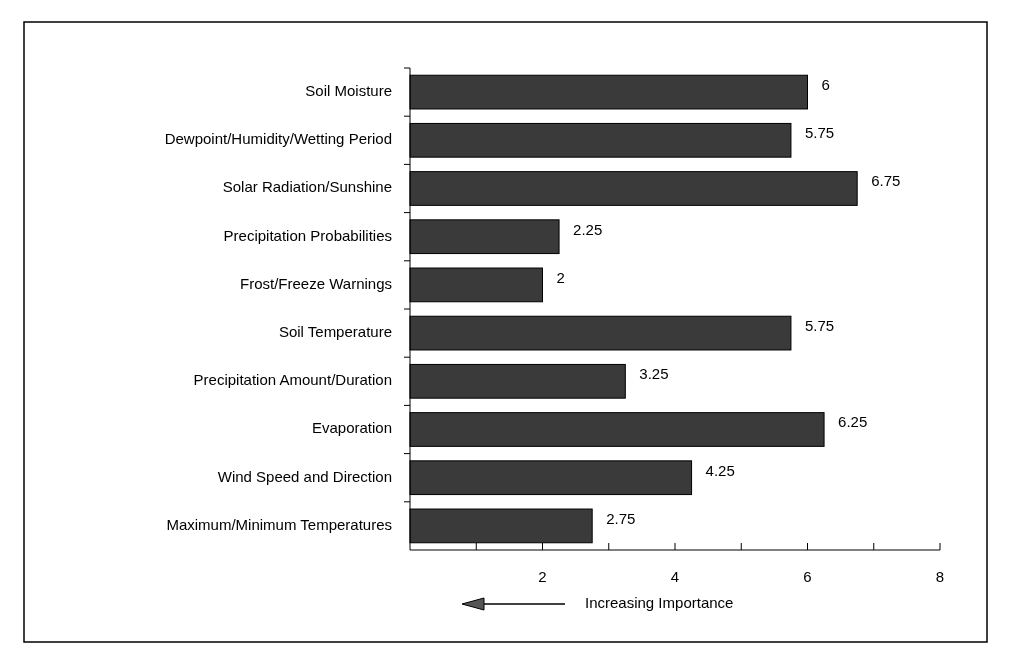 The height and width of the screenshot is (664, 1011). I want to click on y-tick-label: Maximum/Minimum Temperatures, so click(279, 524).